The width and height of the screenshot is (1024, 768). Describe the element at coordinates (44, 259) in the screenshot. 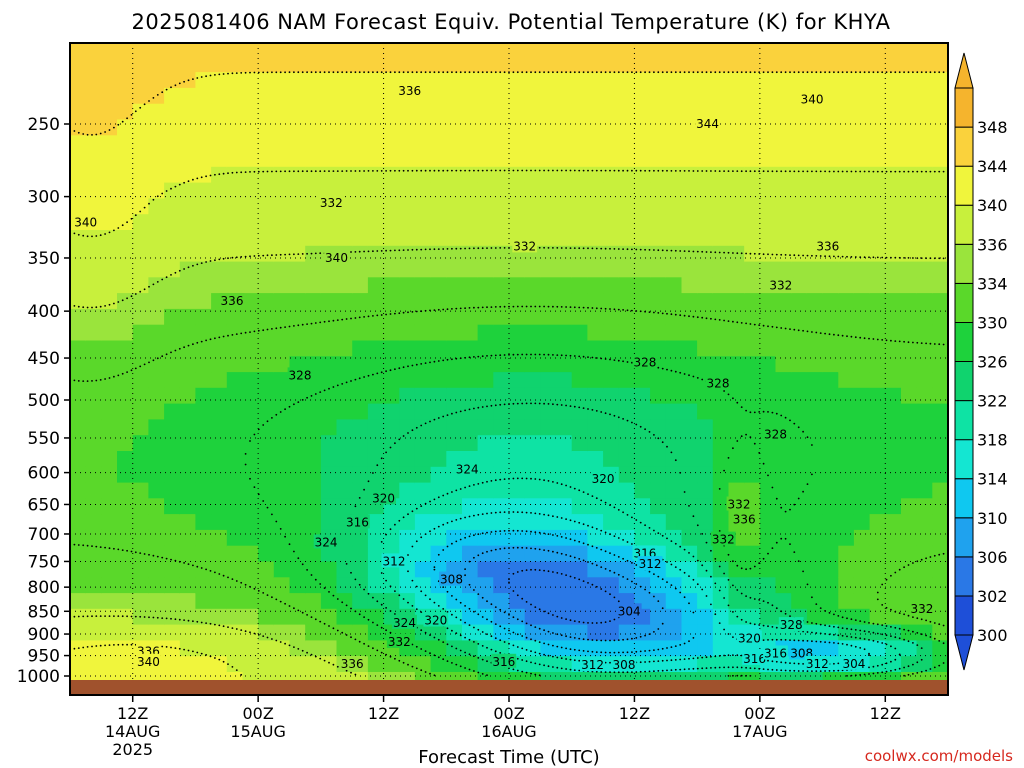

I see `y-tick-label: 350` at that location.